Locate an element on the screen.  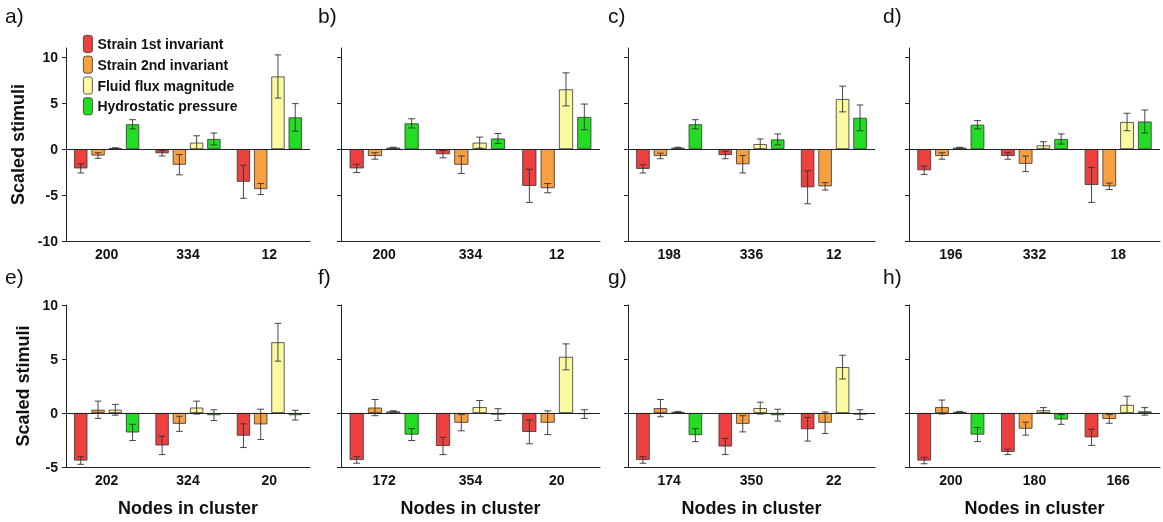
x-tick-label: 174 is located at coordinates (669, 480).